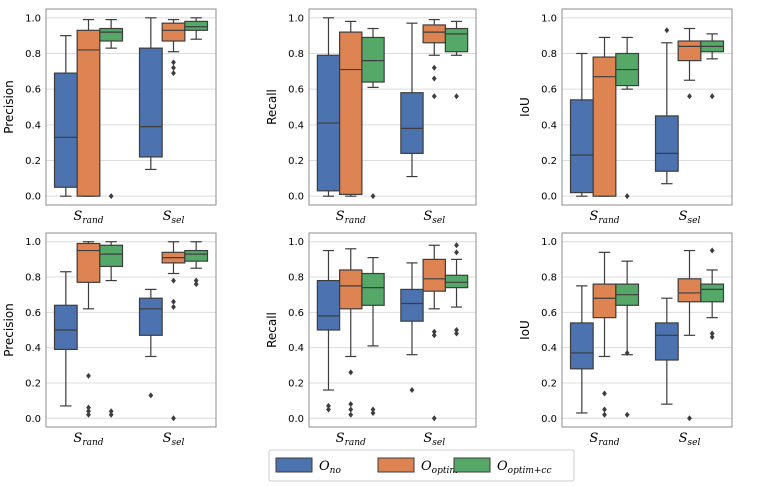  I want to click on legend: Ono Ooptim Ooptim+cc, so click(421, 465).